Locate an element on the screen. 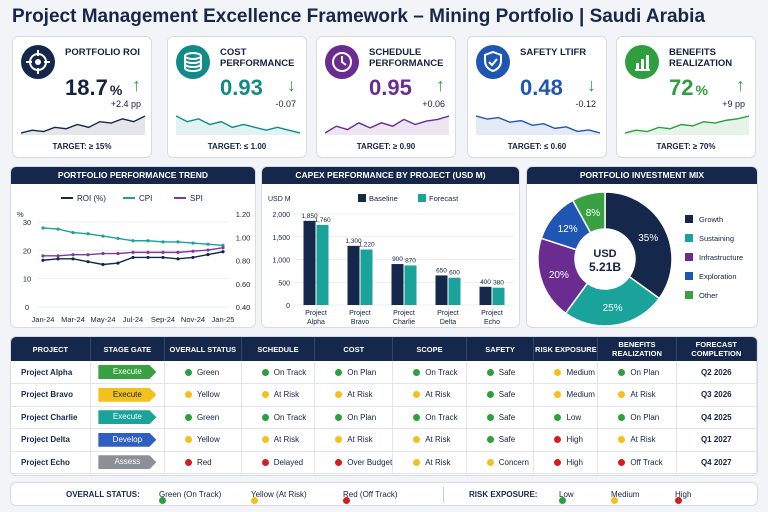 This screenshot has width=768, height=512. left-tick-label: 30 is located at coordinates (27, 222).